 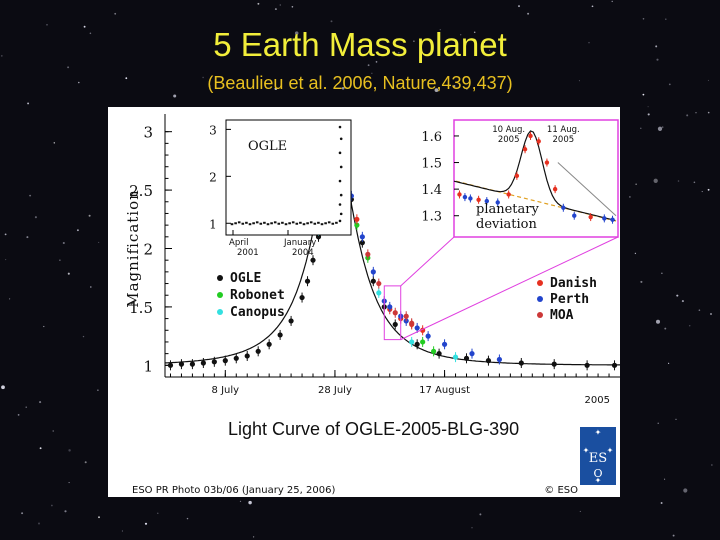 I want to click on legend-label-robonet: Robonet, so click(x=257, y=295).